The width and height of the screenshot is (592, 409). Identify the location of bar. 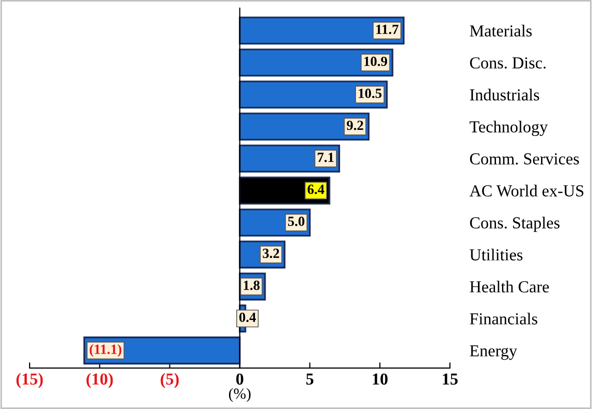
(316, 62).